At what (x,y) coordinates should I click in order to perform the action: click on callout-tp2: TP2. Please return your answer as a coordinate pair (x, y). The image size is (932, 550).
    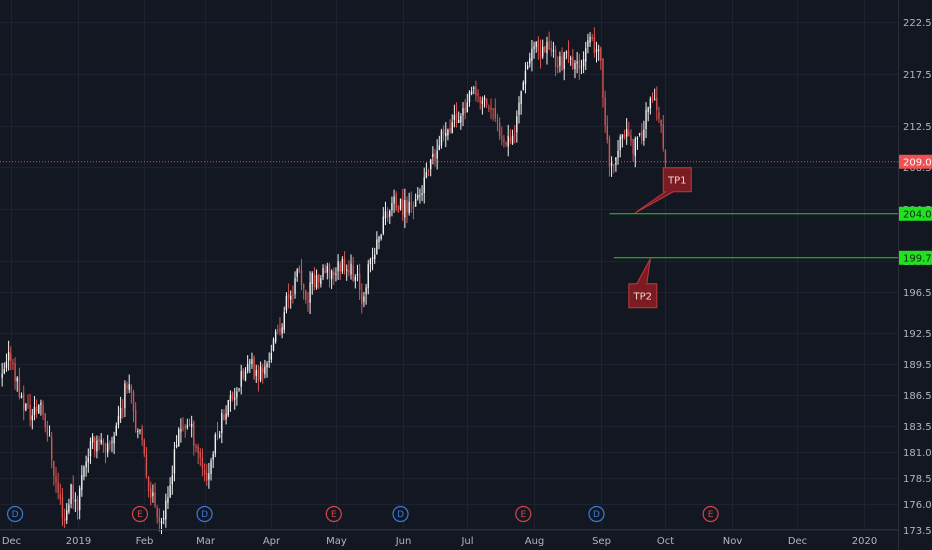
    Looking at the image, I should click on (643, 283).